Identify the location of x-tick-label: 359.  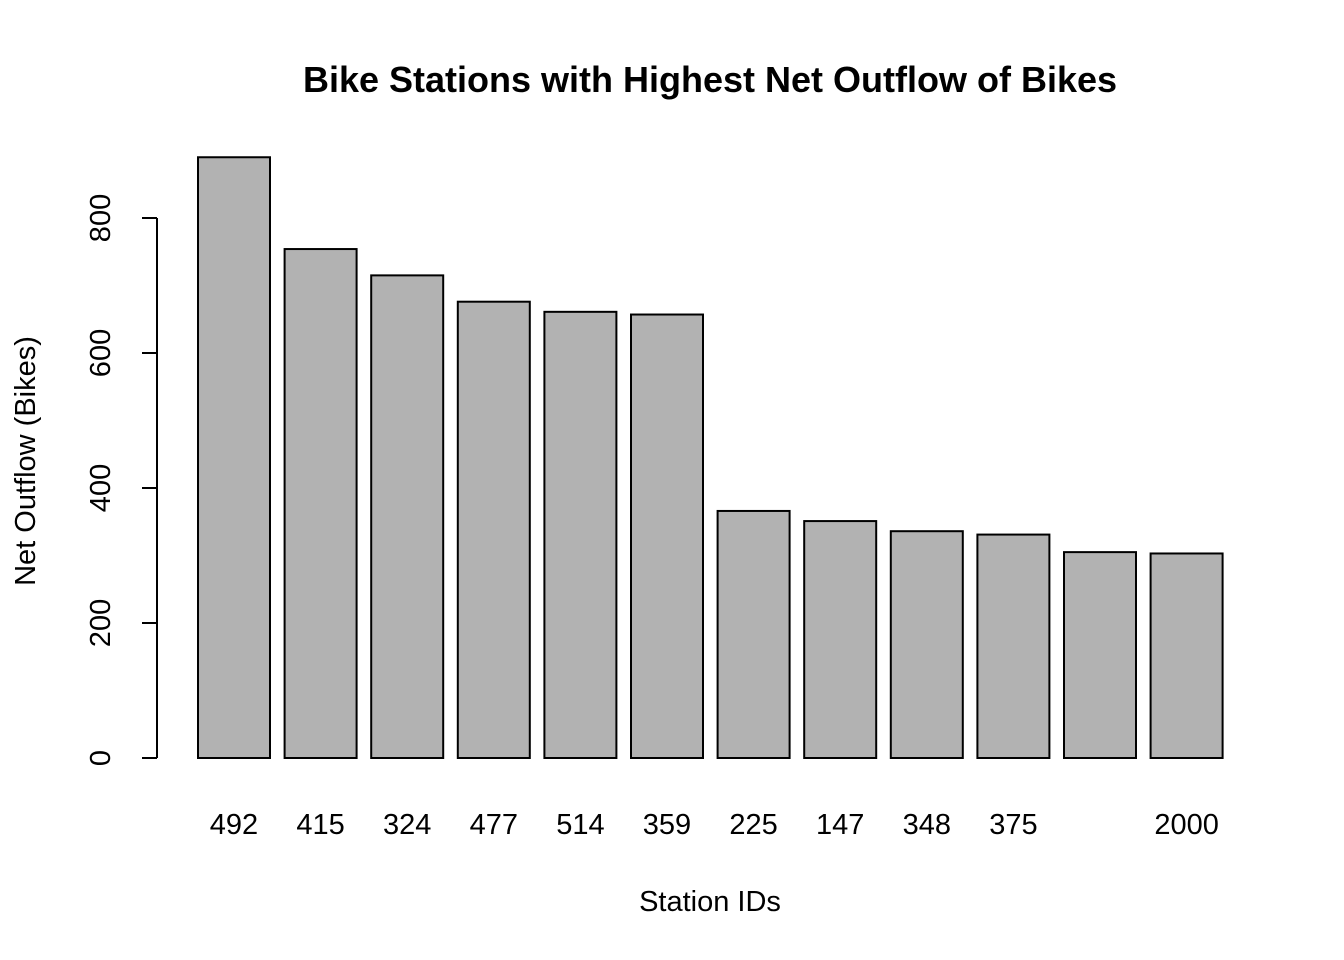
(667, 825).